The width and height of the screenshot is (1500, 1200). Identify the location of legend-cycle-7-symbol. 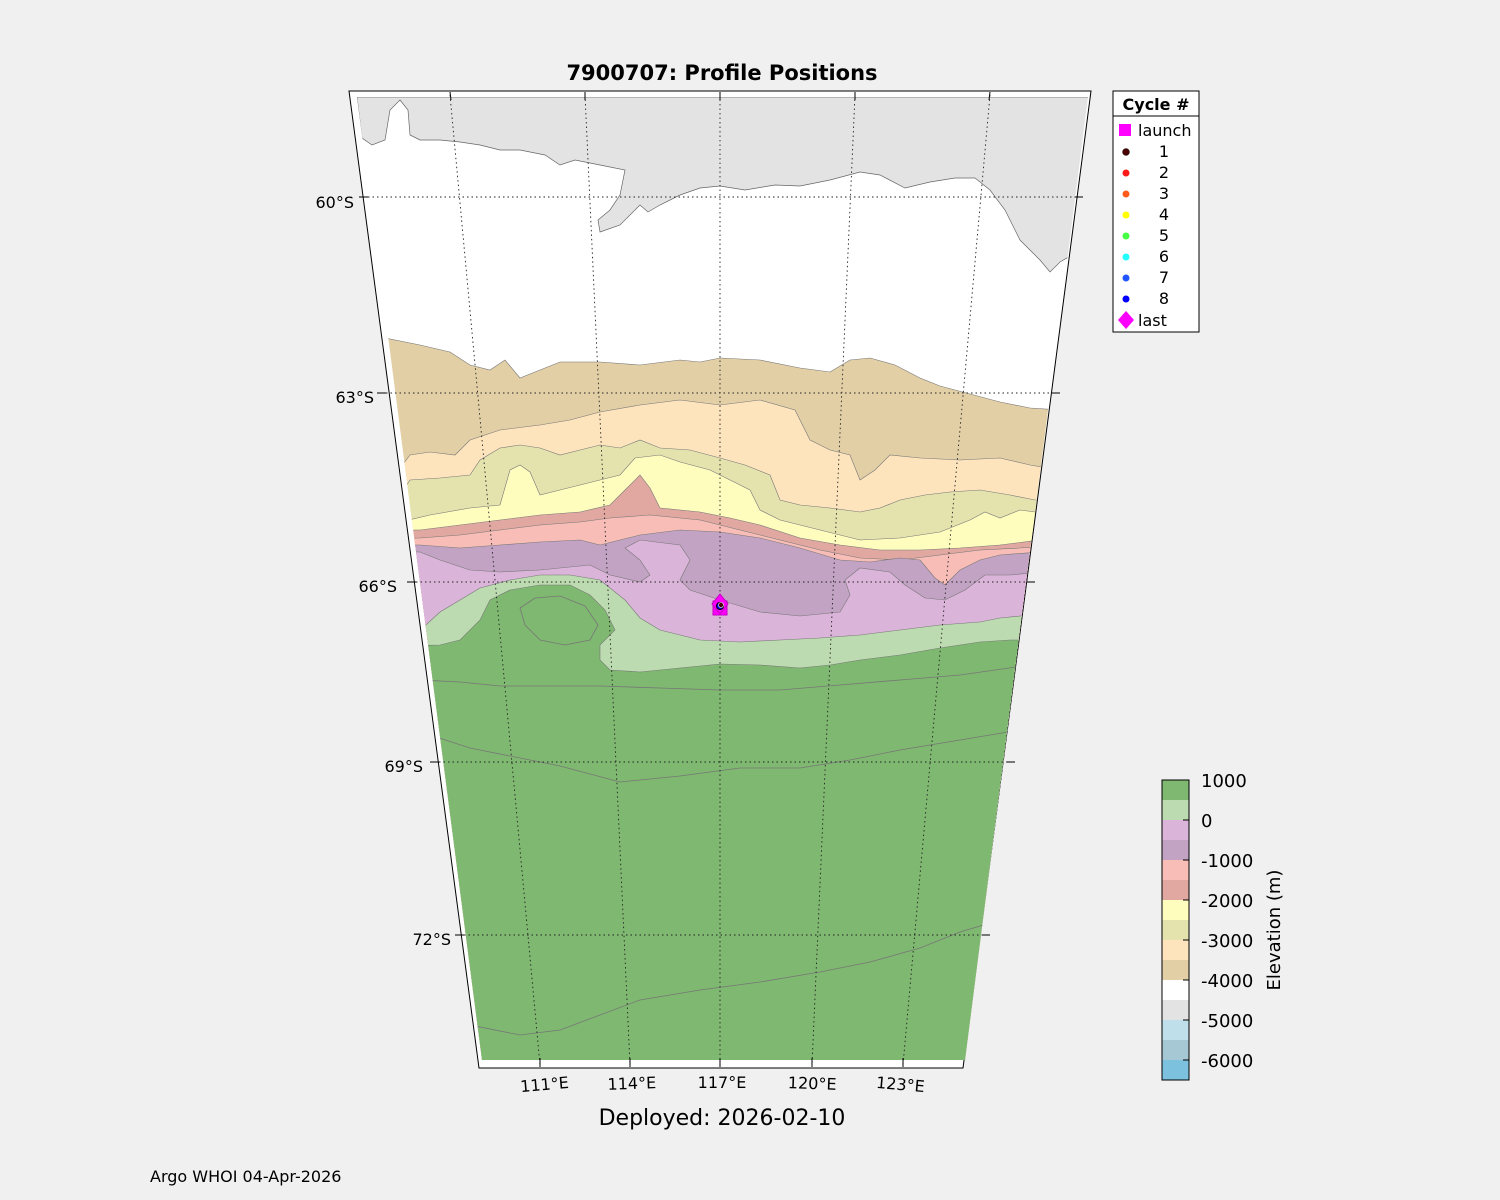
(1126, 278).